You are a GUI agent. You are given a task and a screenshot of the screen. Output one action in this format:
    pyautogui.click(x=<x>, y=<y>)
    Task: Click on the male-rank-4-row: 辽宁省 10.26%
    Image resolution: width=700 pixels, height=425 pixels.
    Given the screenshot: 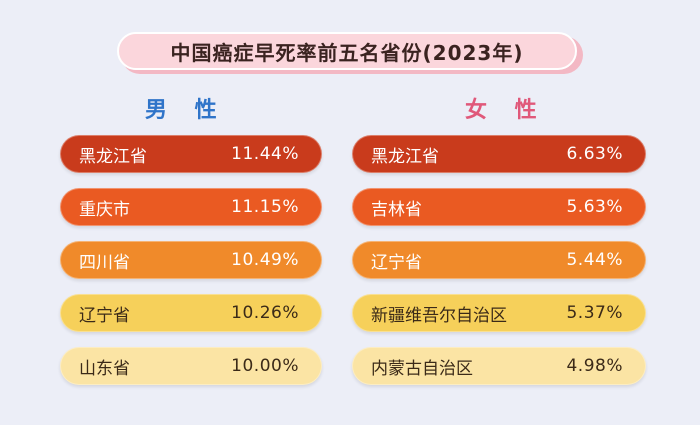 What is the action you would take?
    pyautogui.click(x=191, y=313)
    